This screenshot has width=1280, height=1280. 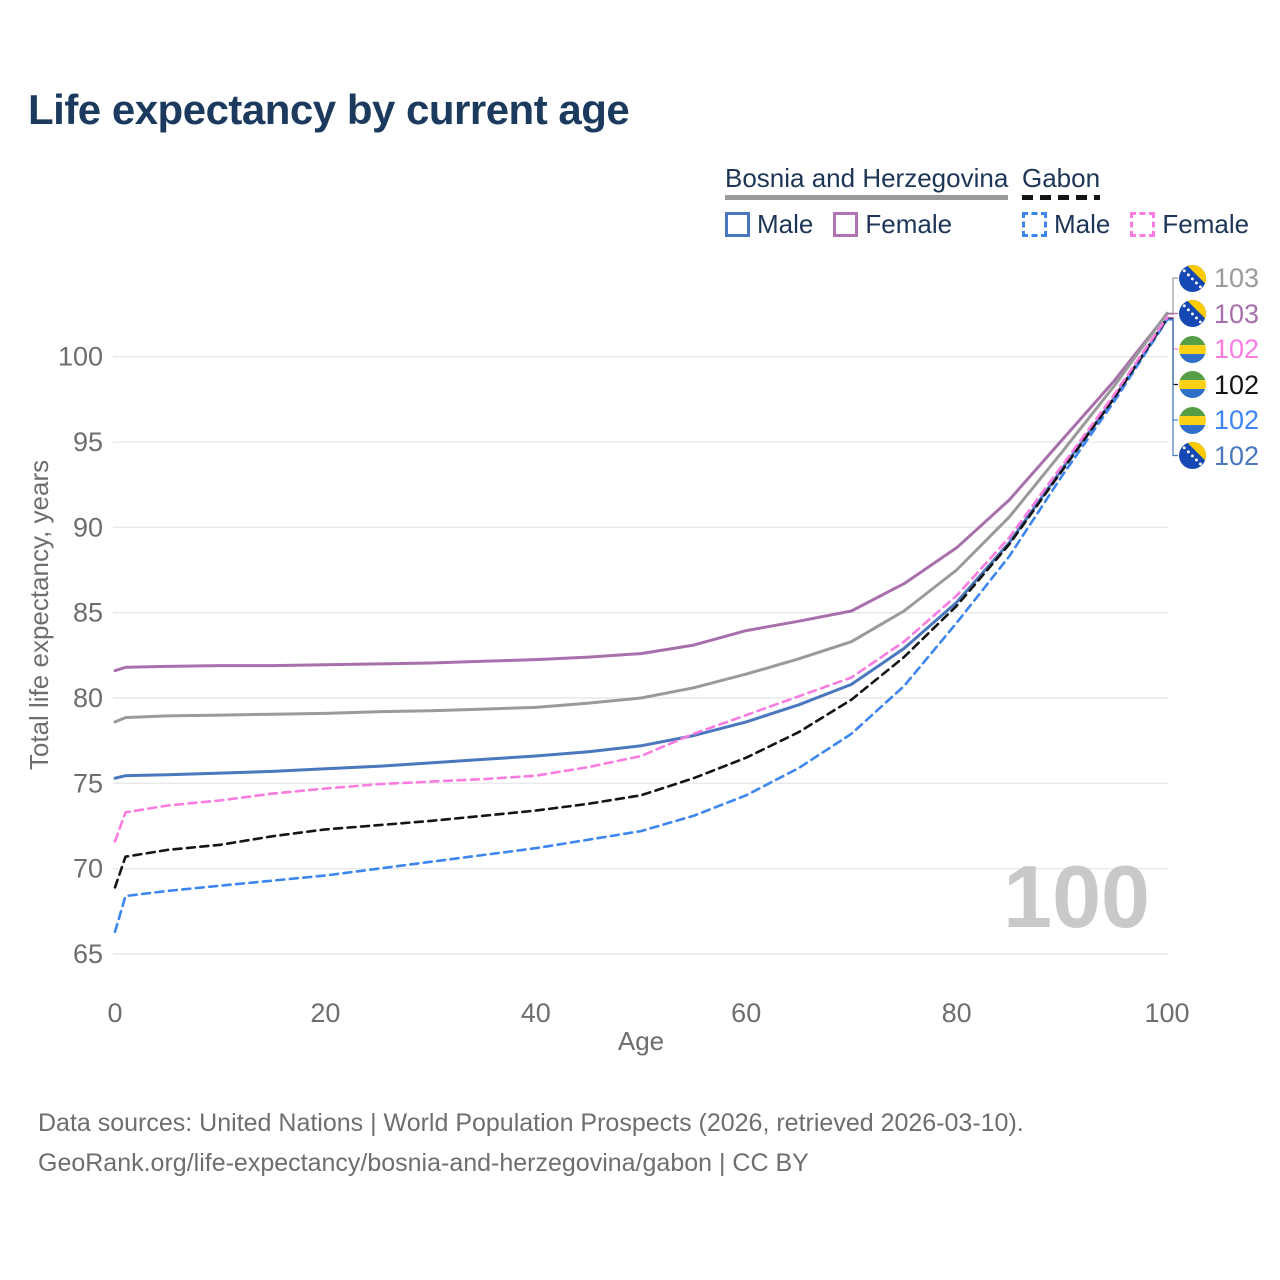 What do you see at coordinates (1076, 896) in the screenshot?
I see `age-counter-watermark: 100` at bounding box center [1076, 896].